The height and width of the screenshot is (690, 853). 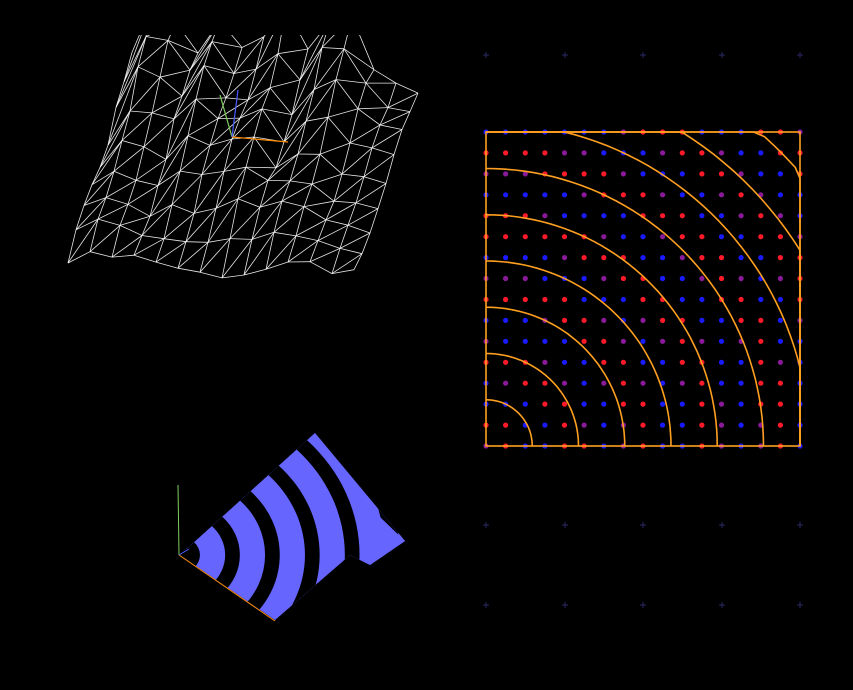 What do you see at coordinates (260, 139) in the screenshot?
I see `axis-x-line` at bounding box center [260, 139].